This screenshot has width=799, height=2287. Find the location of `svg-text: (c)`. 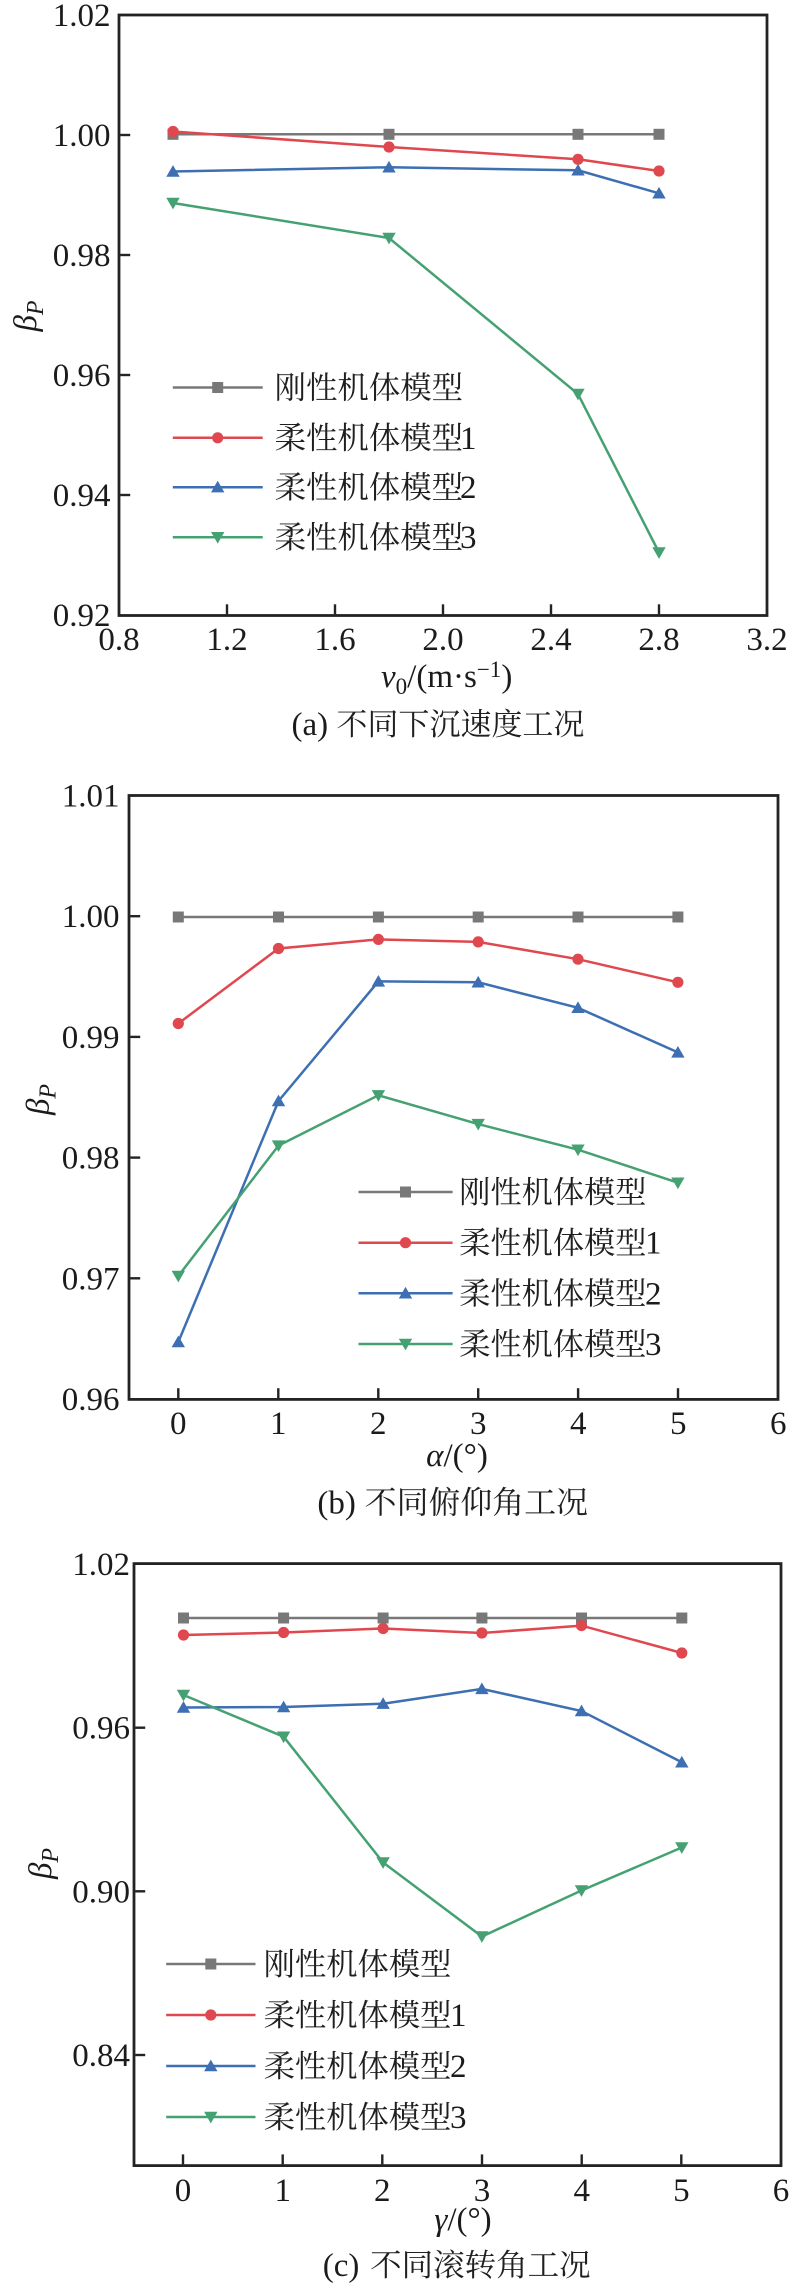

svg-text: (c) is located at coordinates (341, 2266).